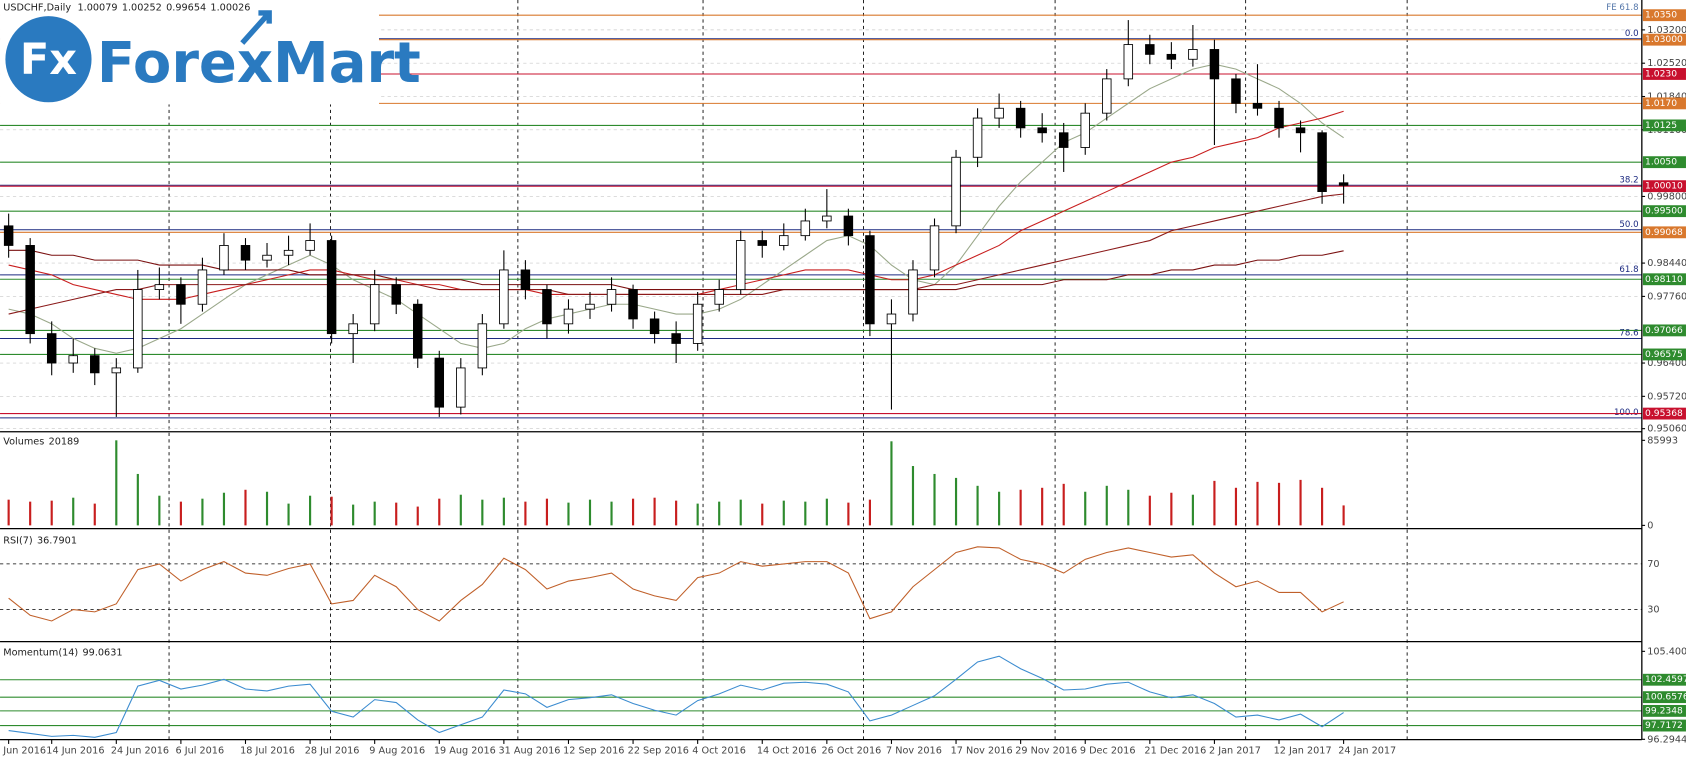 Image resolution: width=1686 pixels, height=759 pixels. What do you see at coordinates (64, 441) in the screenshot?
I see `volume-last: 20189` at bounding box center [64, 441].